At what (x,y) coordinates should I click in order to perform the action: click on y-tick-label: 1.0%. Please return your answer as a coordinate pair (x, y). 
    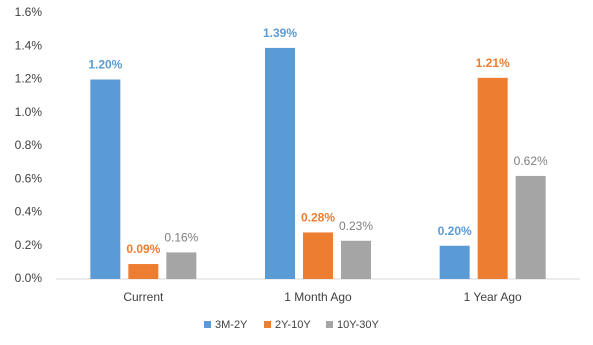
    Looking at the image, I should click on (29, 112).